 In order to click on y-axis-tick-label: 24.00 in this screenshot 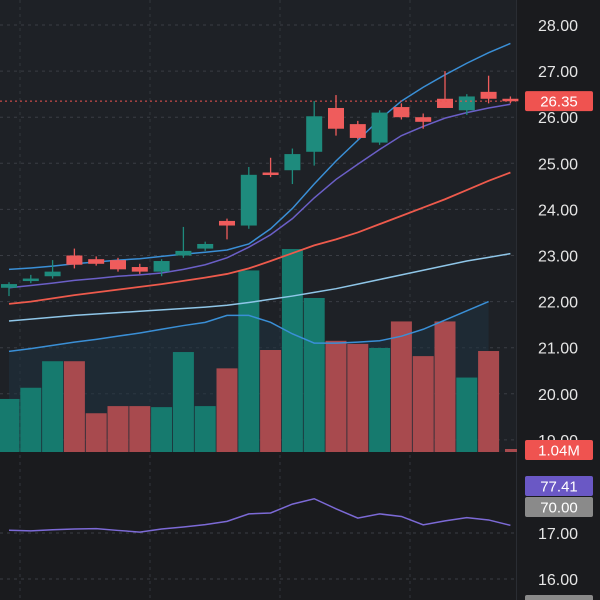, I will do `click(558, 210)`.